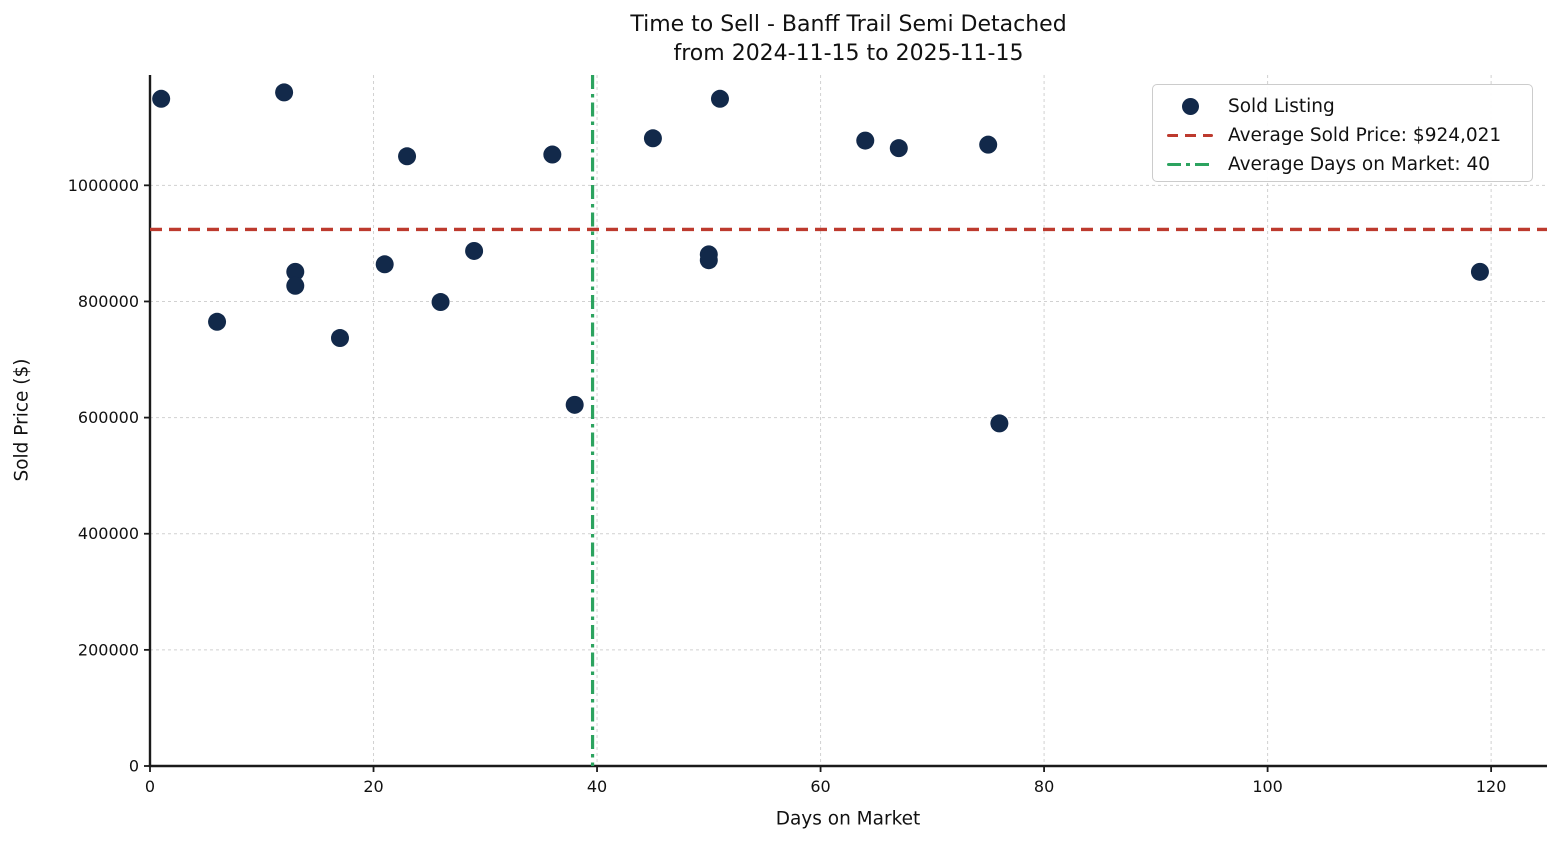 Image resolution: width=1560 pixels, height=845 pixels. What do you see at coordinates (848, 24) in the screenshot?
I see `chart-title-line1: Time to Sell - Banff Trail Semi Detached` at bounding box center [848, 24].